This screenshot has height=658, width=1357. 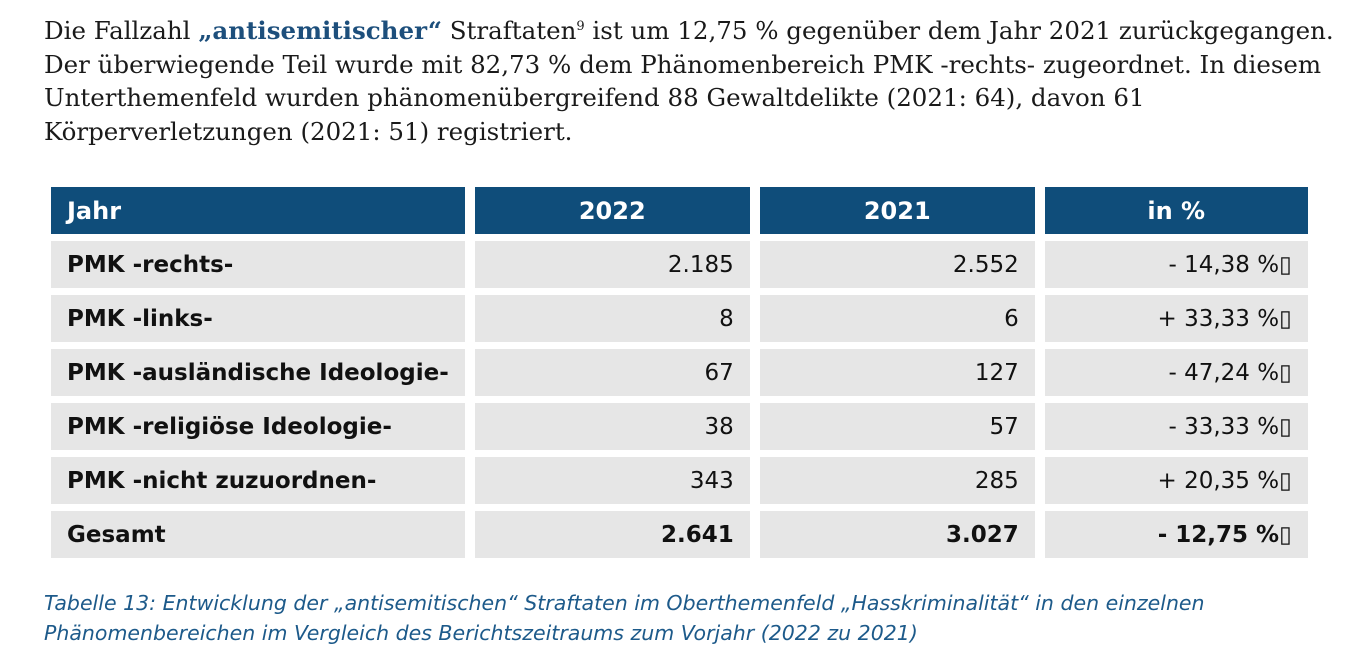 I want to click on value-2021: 285, so click(x=897, y=480).